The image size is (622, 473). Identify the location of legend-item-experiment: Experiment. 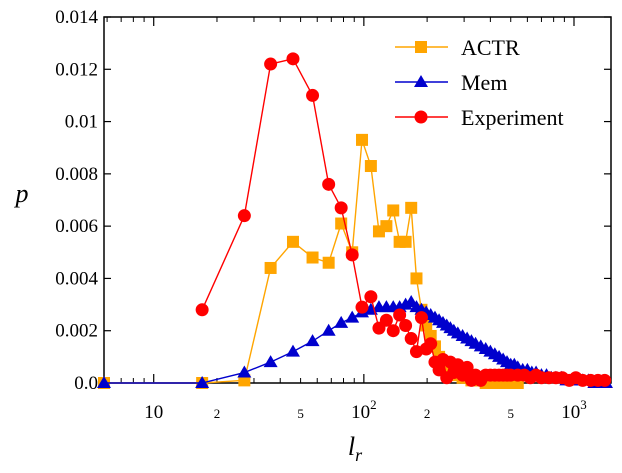
(479, 117).